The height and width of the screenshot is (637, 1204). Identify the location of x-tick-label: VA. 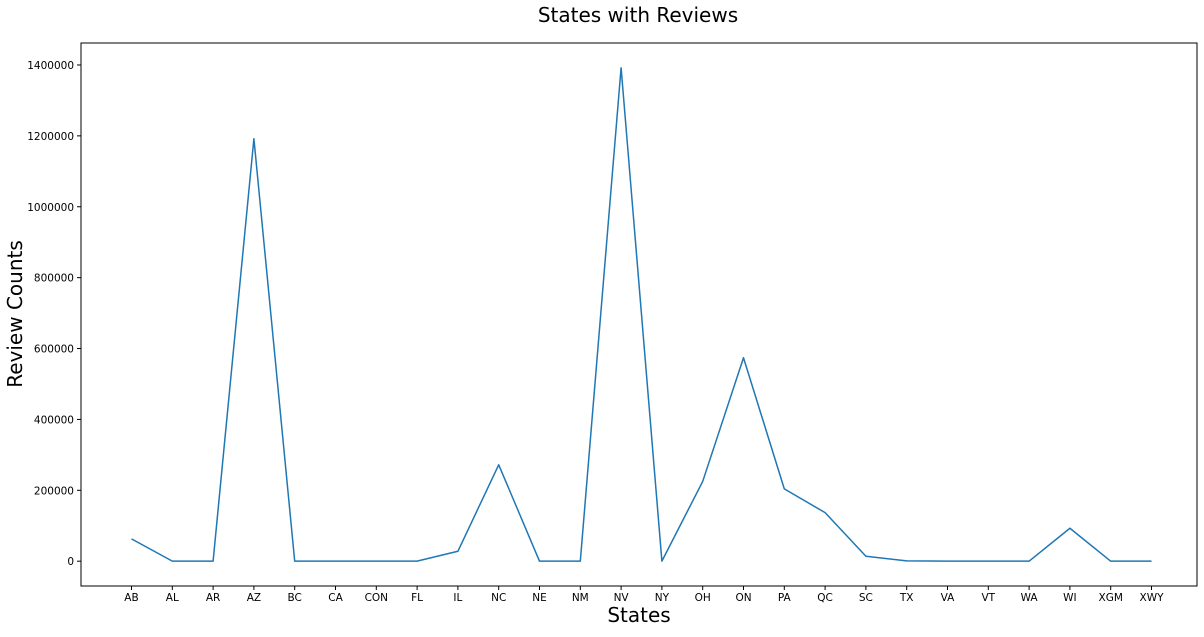
(948, 598).